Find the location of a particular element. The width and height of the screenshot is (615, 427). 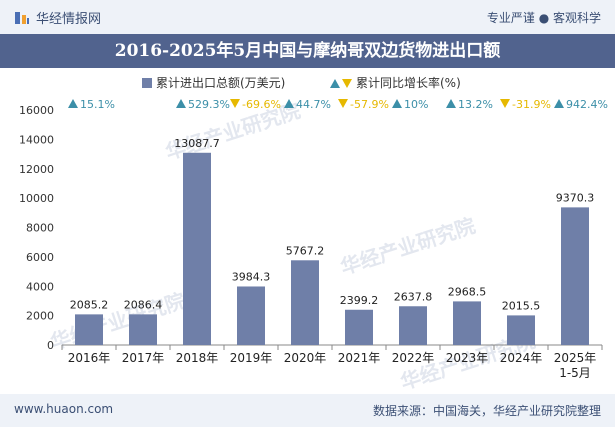

brand-name: 华经情报网 is located at coordinates (69, 19).